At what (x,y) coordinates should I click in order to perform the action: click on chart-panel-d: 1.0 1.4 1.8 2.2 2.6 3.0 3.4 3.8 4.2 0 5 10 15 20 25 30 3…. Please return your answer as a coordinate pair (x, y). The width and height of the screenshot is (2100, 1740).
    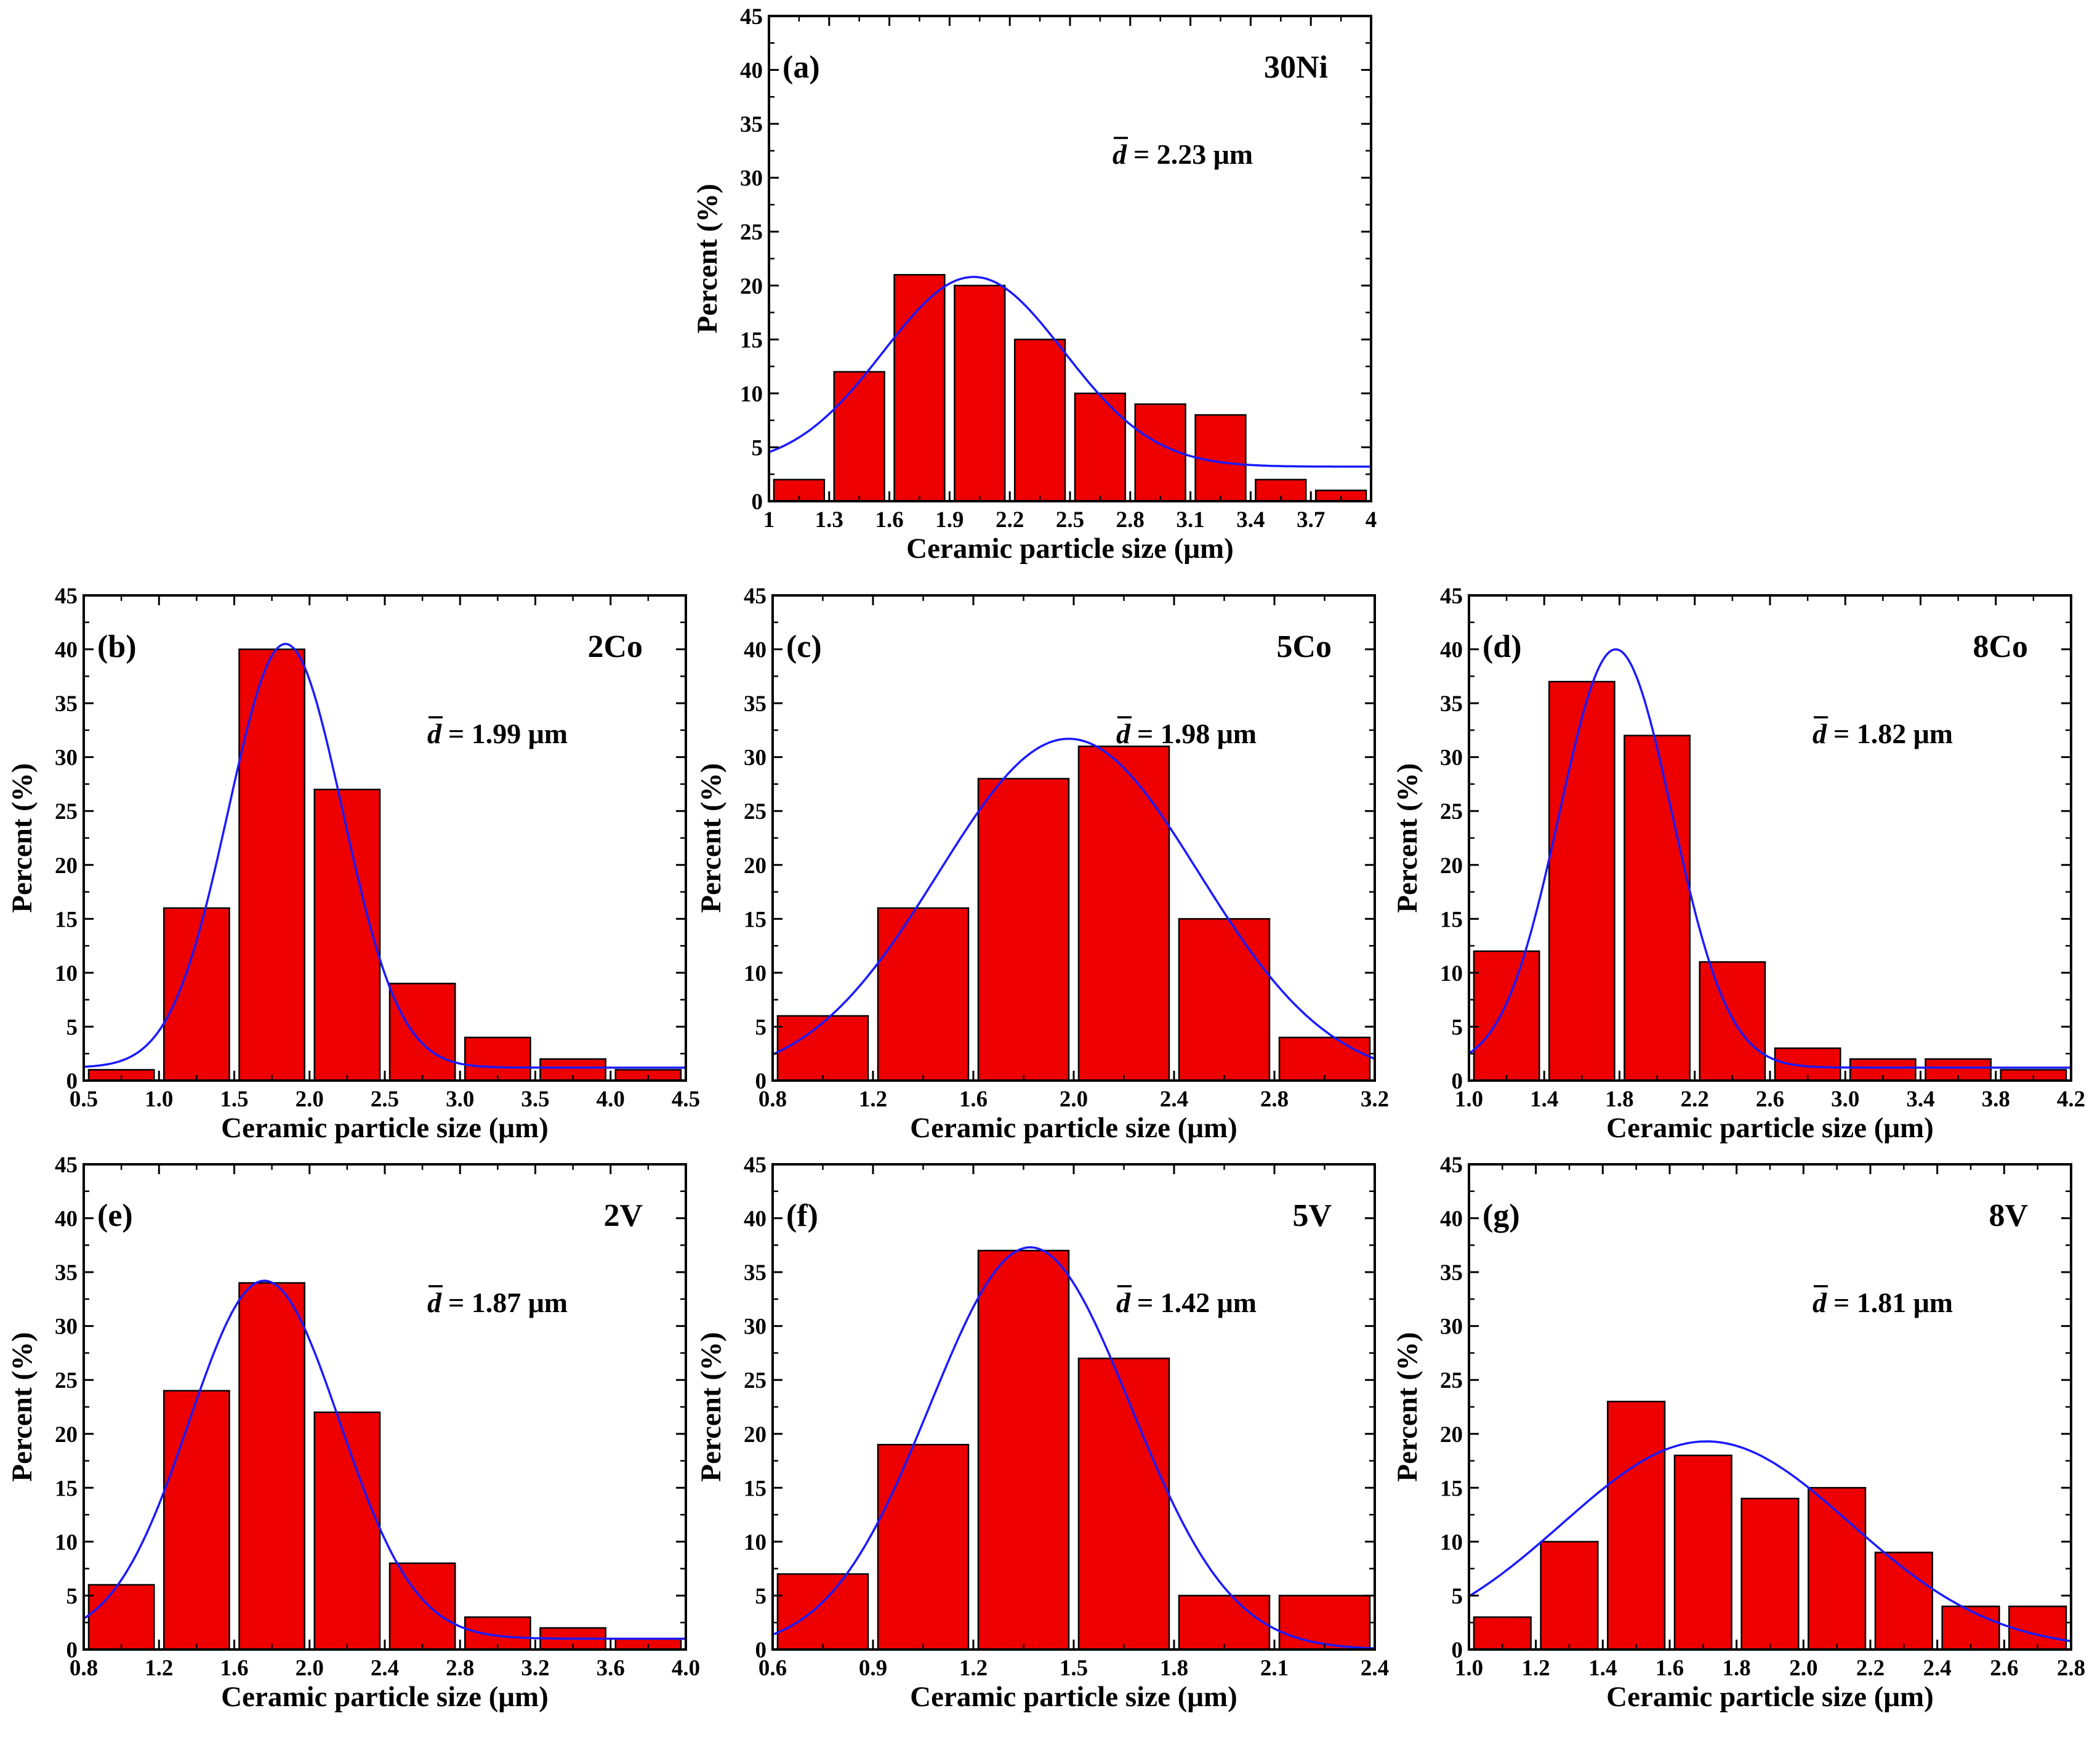
    Looking at the image, I should click on (1738, 864).